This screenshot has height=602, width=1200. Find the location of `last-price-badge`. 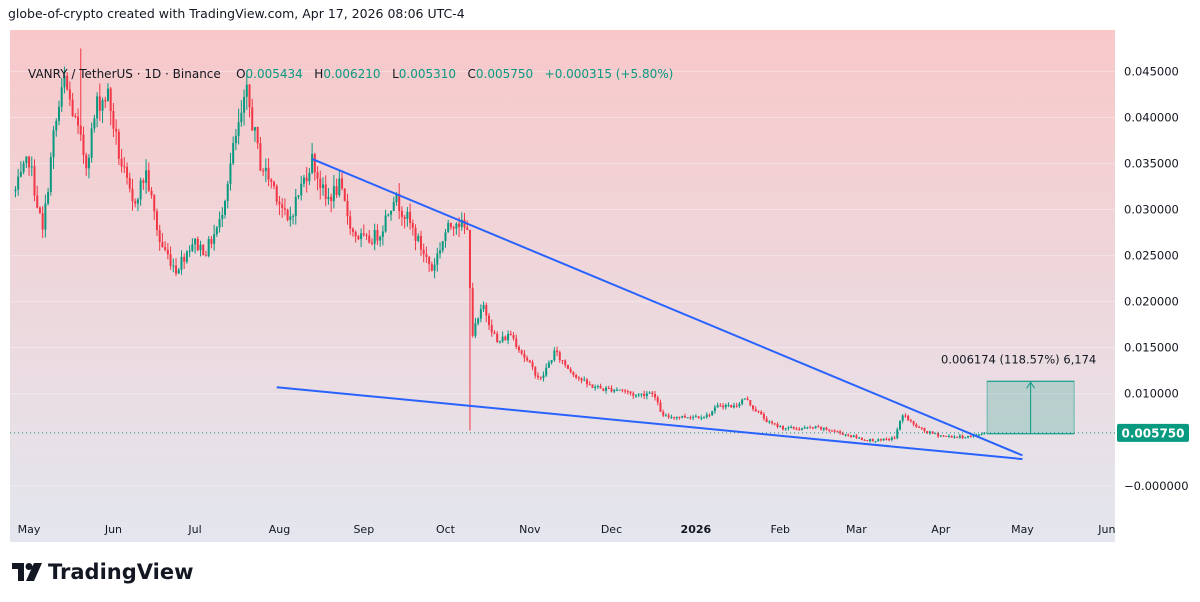

last-price-badge is located at coordinates (1153, 432).